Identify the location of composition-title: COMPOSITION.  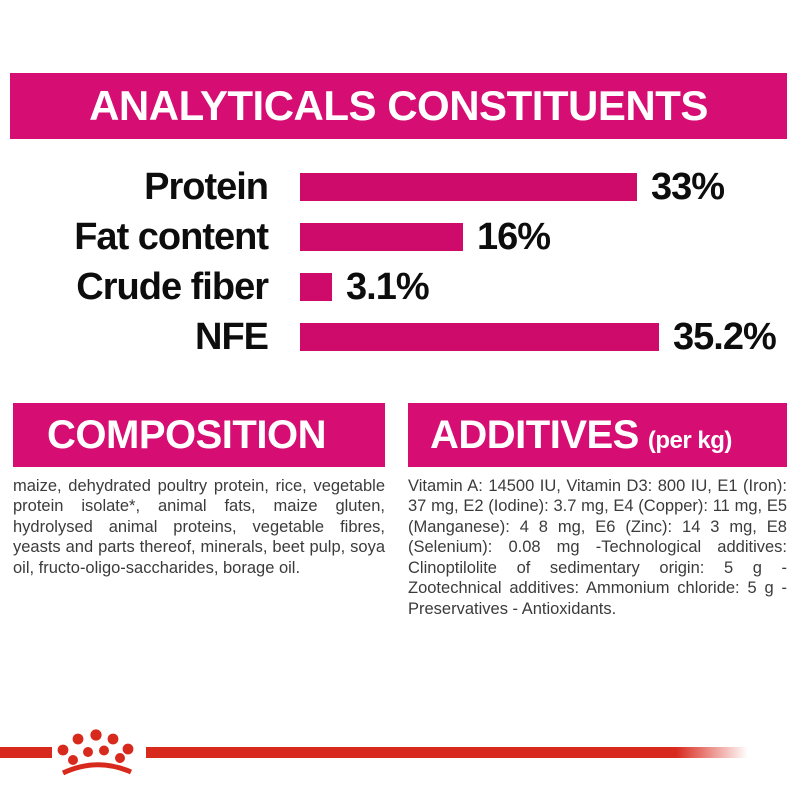
(186, 434).